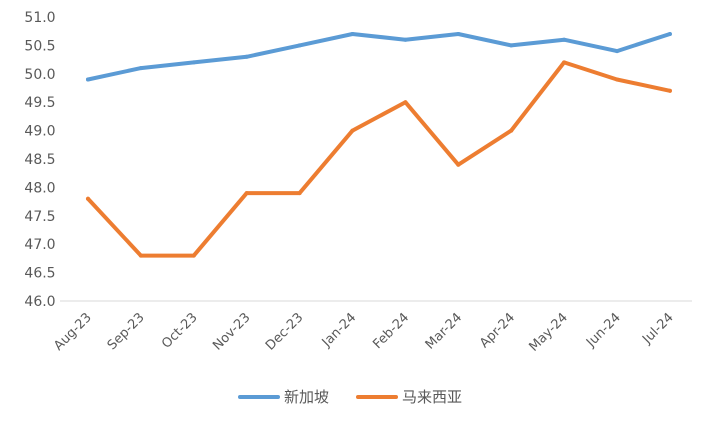 Image resolution: width=706 pixels, height=423 pixels. I want to click on y-tick-label: 46.5, so click(39, 274).